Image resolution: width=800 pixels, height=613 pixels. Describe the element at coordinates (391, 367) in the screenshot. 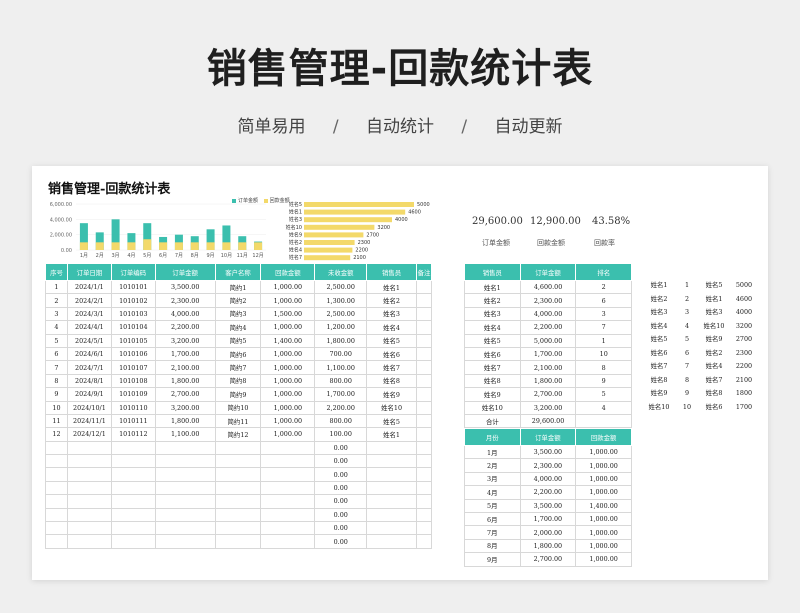

I see `orders-cell: 姓名7` at that location.